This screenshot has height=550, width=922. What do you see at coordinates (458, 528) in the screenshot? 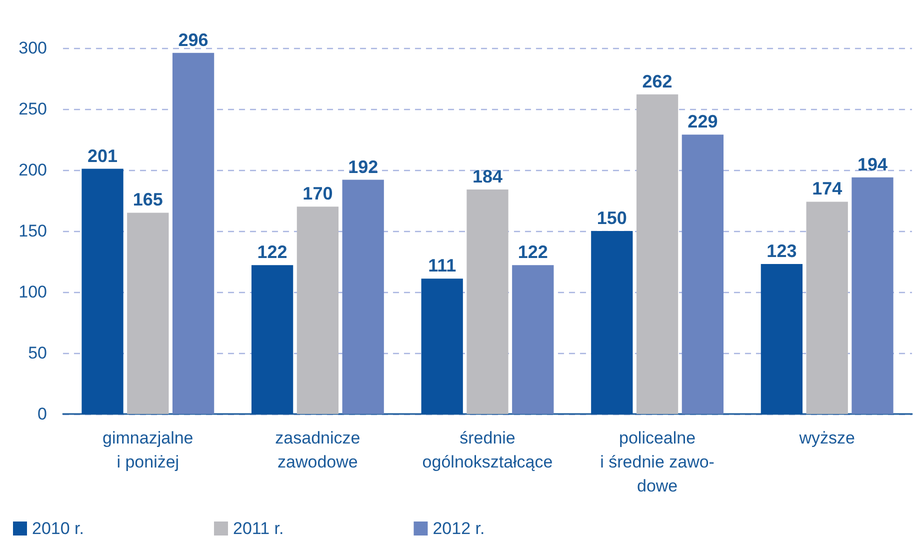
I see `legend-label: 2012 r.` at bounding box center [458, 528].